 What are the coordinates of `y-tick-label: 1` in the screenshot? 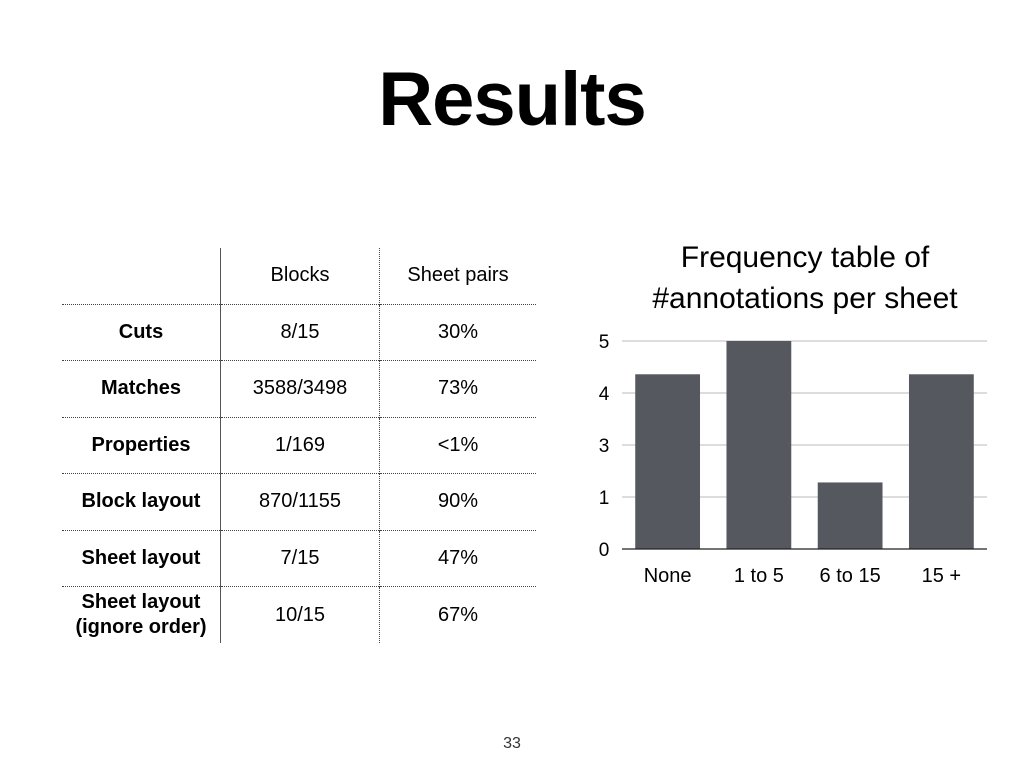 It's located at (604, 498).